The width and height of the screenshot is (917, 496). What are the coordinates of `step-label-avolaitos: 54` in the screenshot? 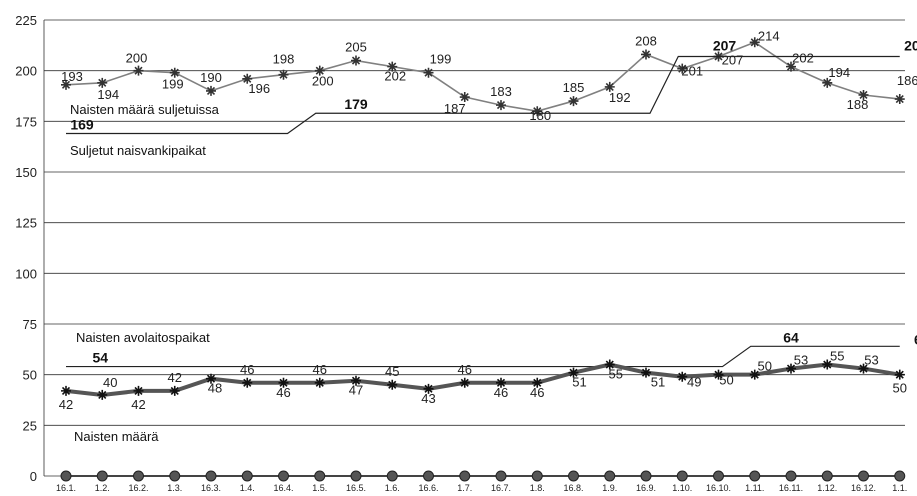 It's located at (100, 358).